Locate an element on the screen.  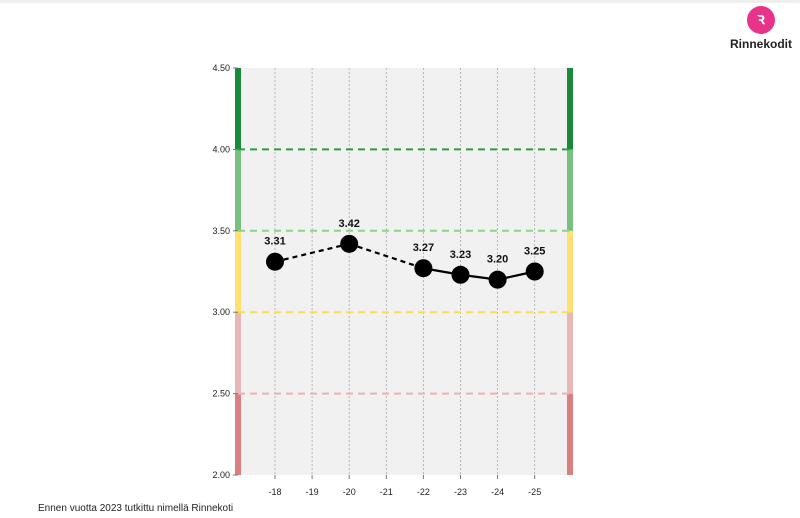
data-label: 3.27 is located at coordinates (423, 248).